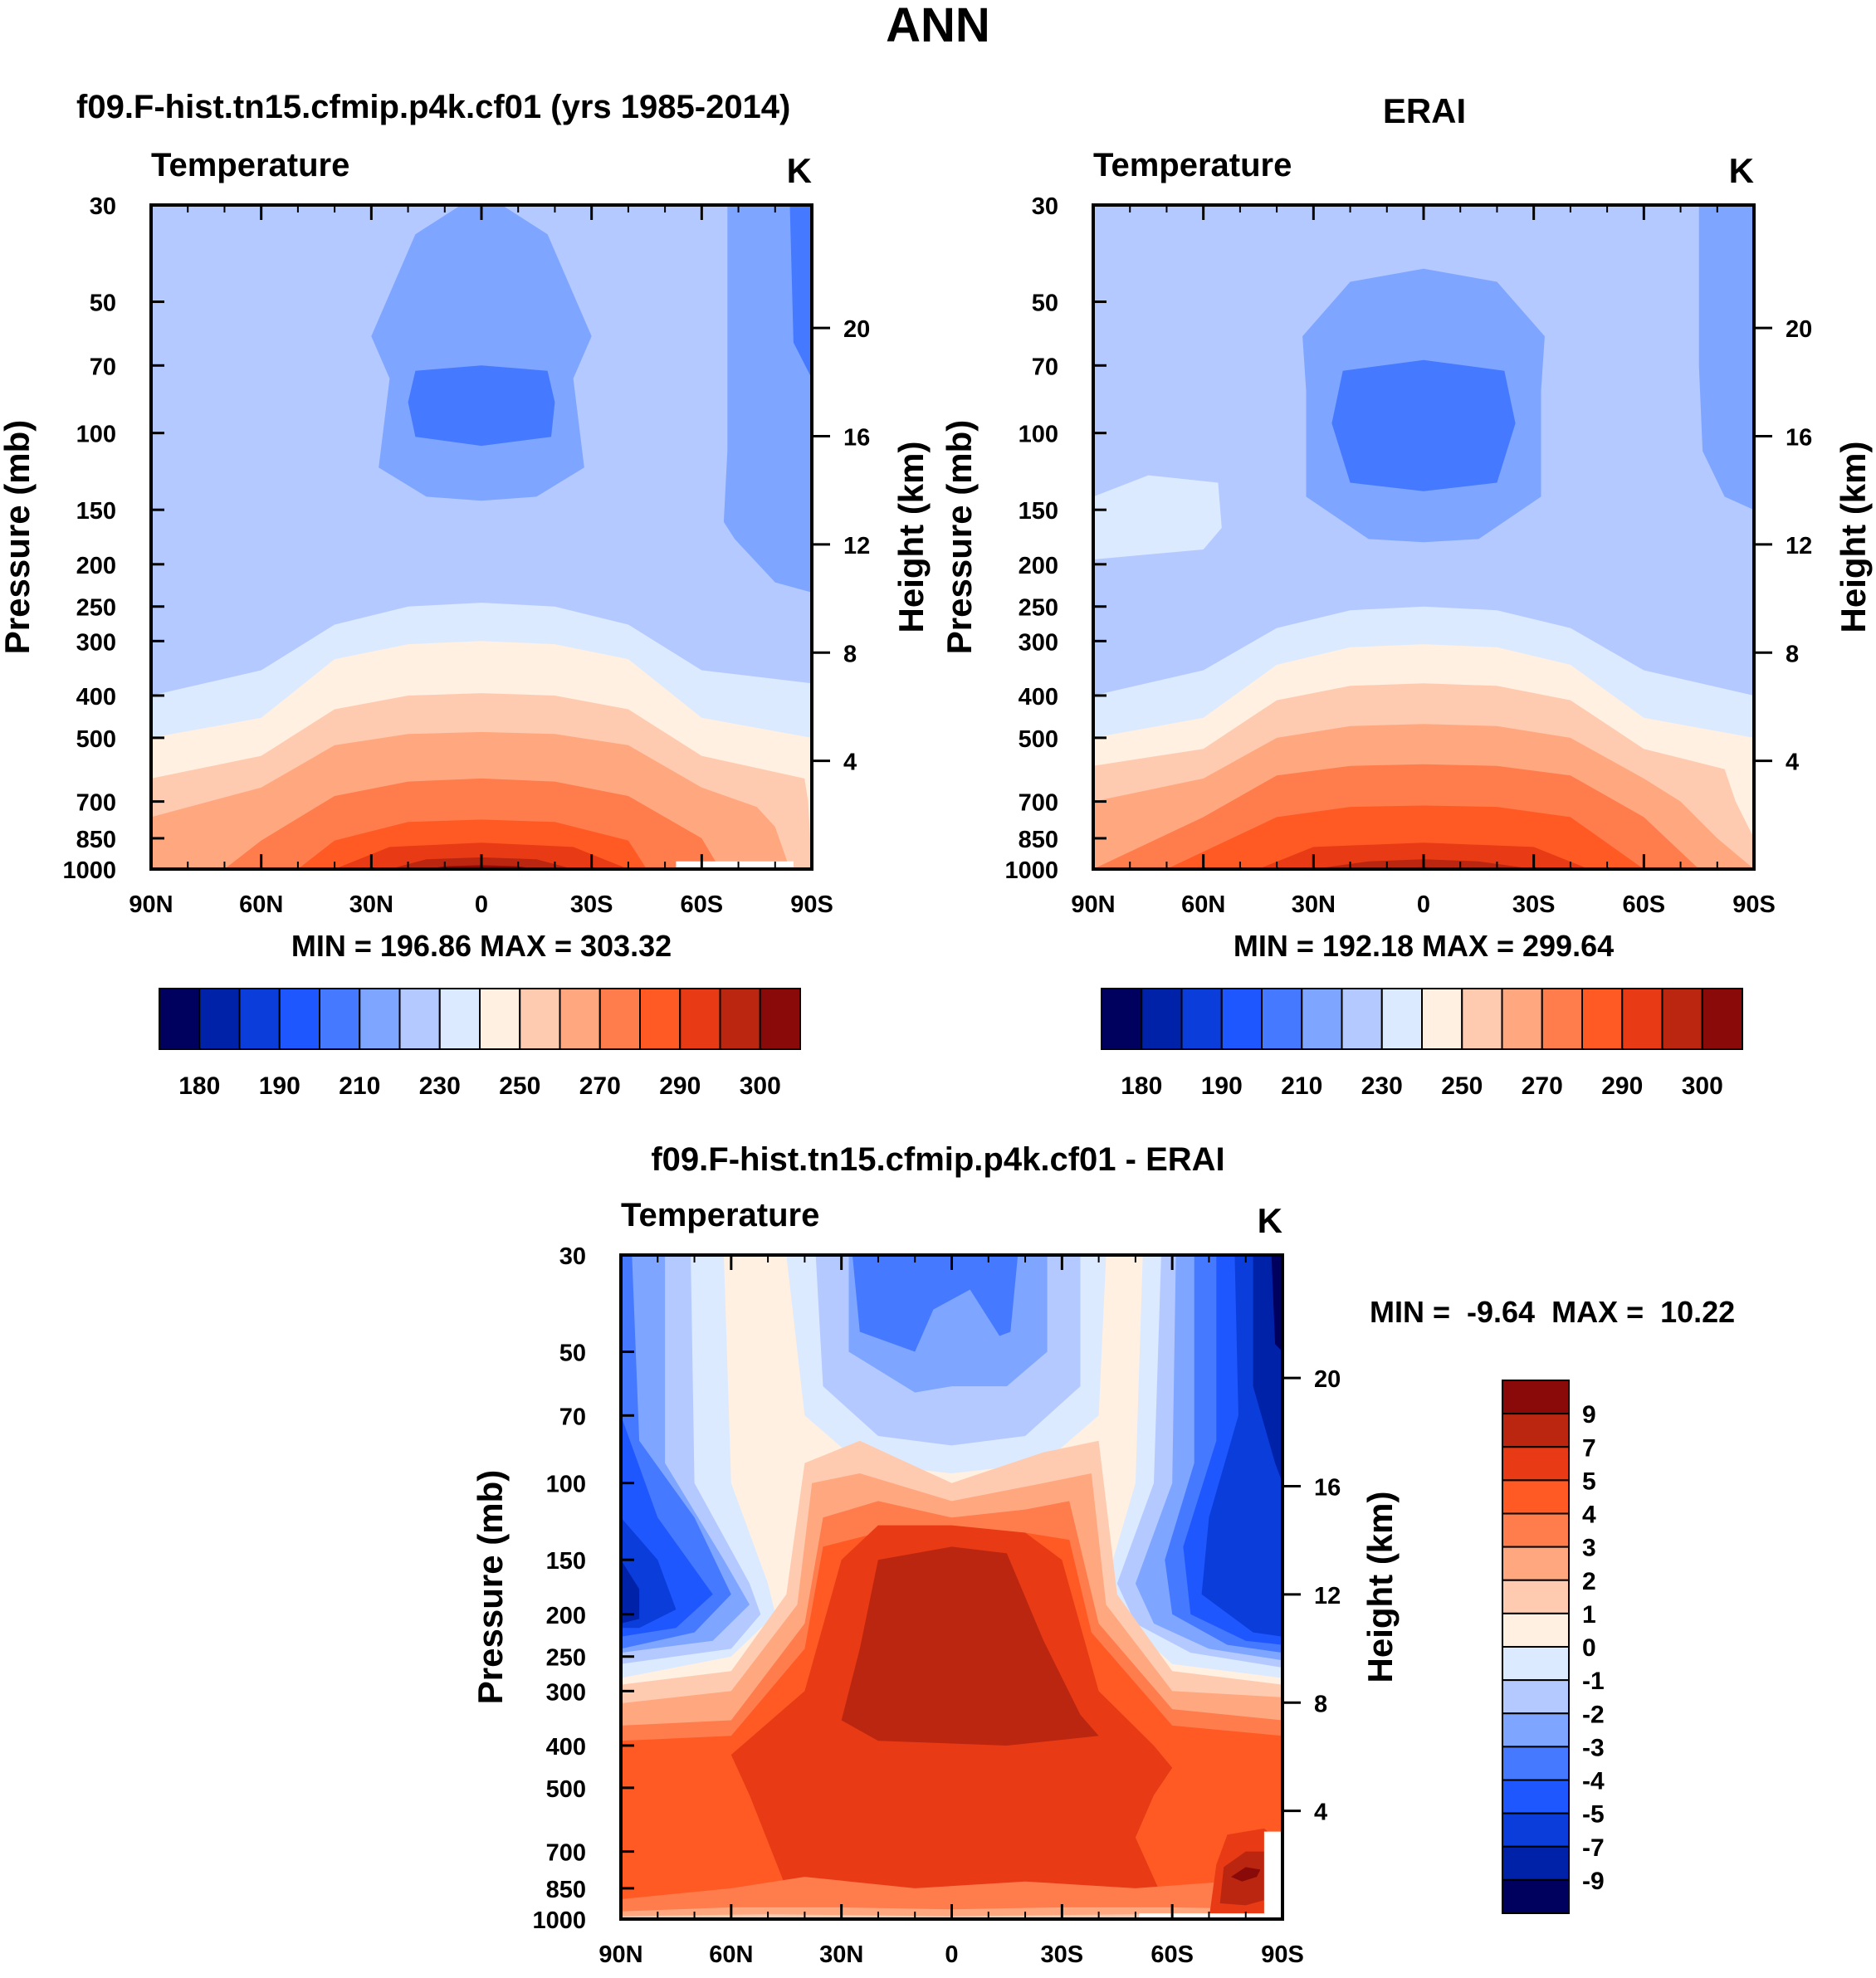 The image size is (1876, 1978). Describe the element at coordinates (1192, 165) in the screenshot. I see `panel2-subtitle-left: Temperature` at that location.